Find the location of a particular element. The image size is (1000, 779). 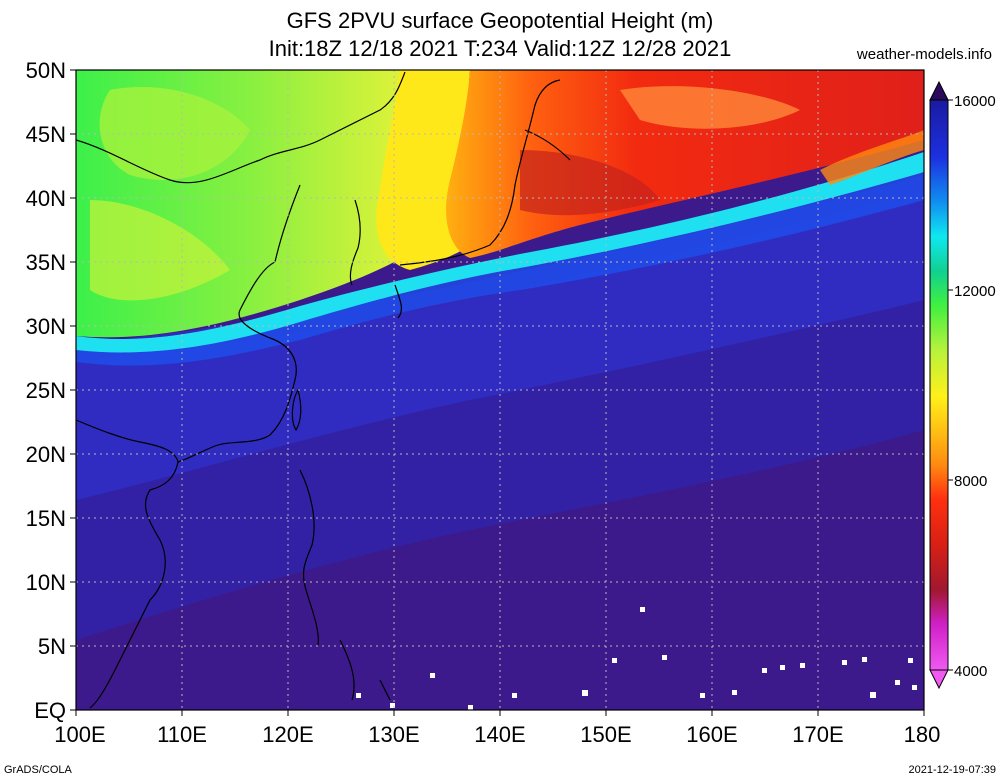

colorbar-label: 12000 is located at coordinates (975, 291).